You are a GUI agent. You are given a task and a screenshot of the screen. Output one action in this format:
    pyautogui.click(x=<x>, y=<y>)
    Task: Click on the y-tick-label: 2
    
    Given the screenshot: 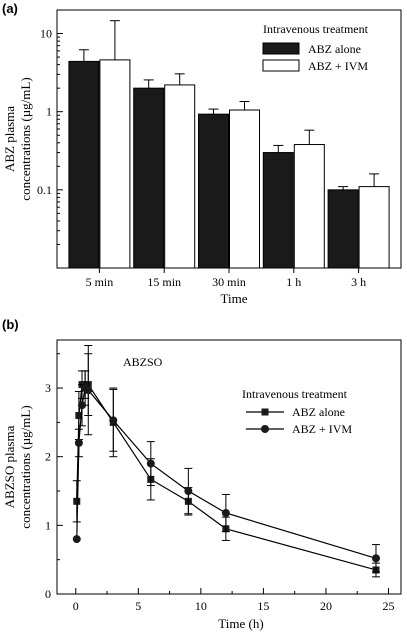 What is the action you would take?
    pyautogui.click(x=48, y=457)
    